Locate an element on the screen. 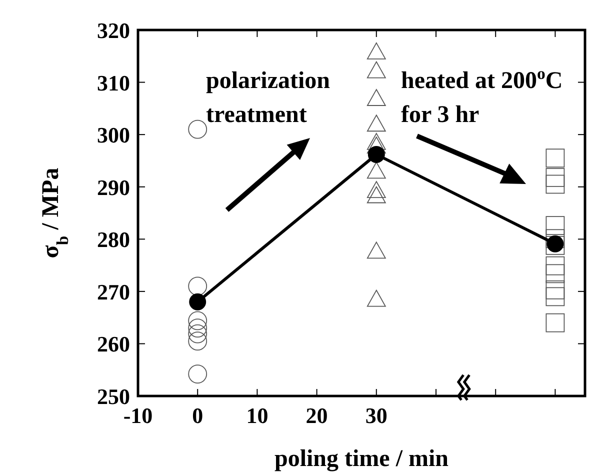 This screenshot has height=472, width=608. x-tick-label: 30 is located at coordinates (376, 415).